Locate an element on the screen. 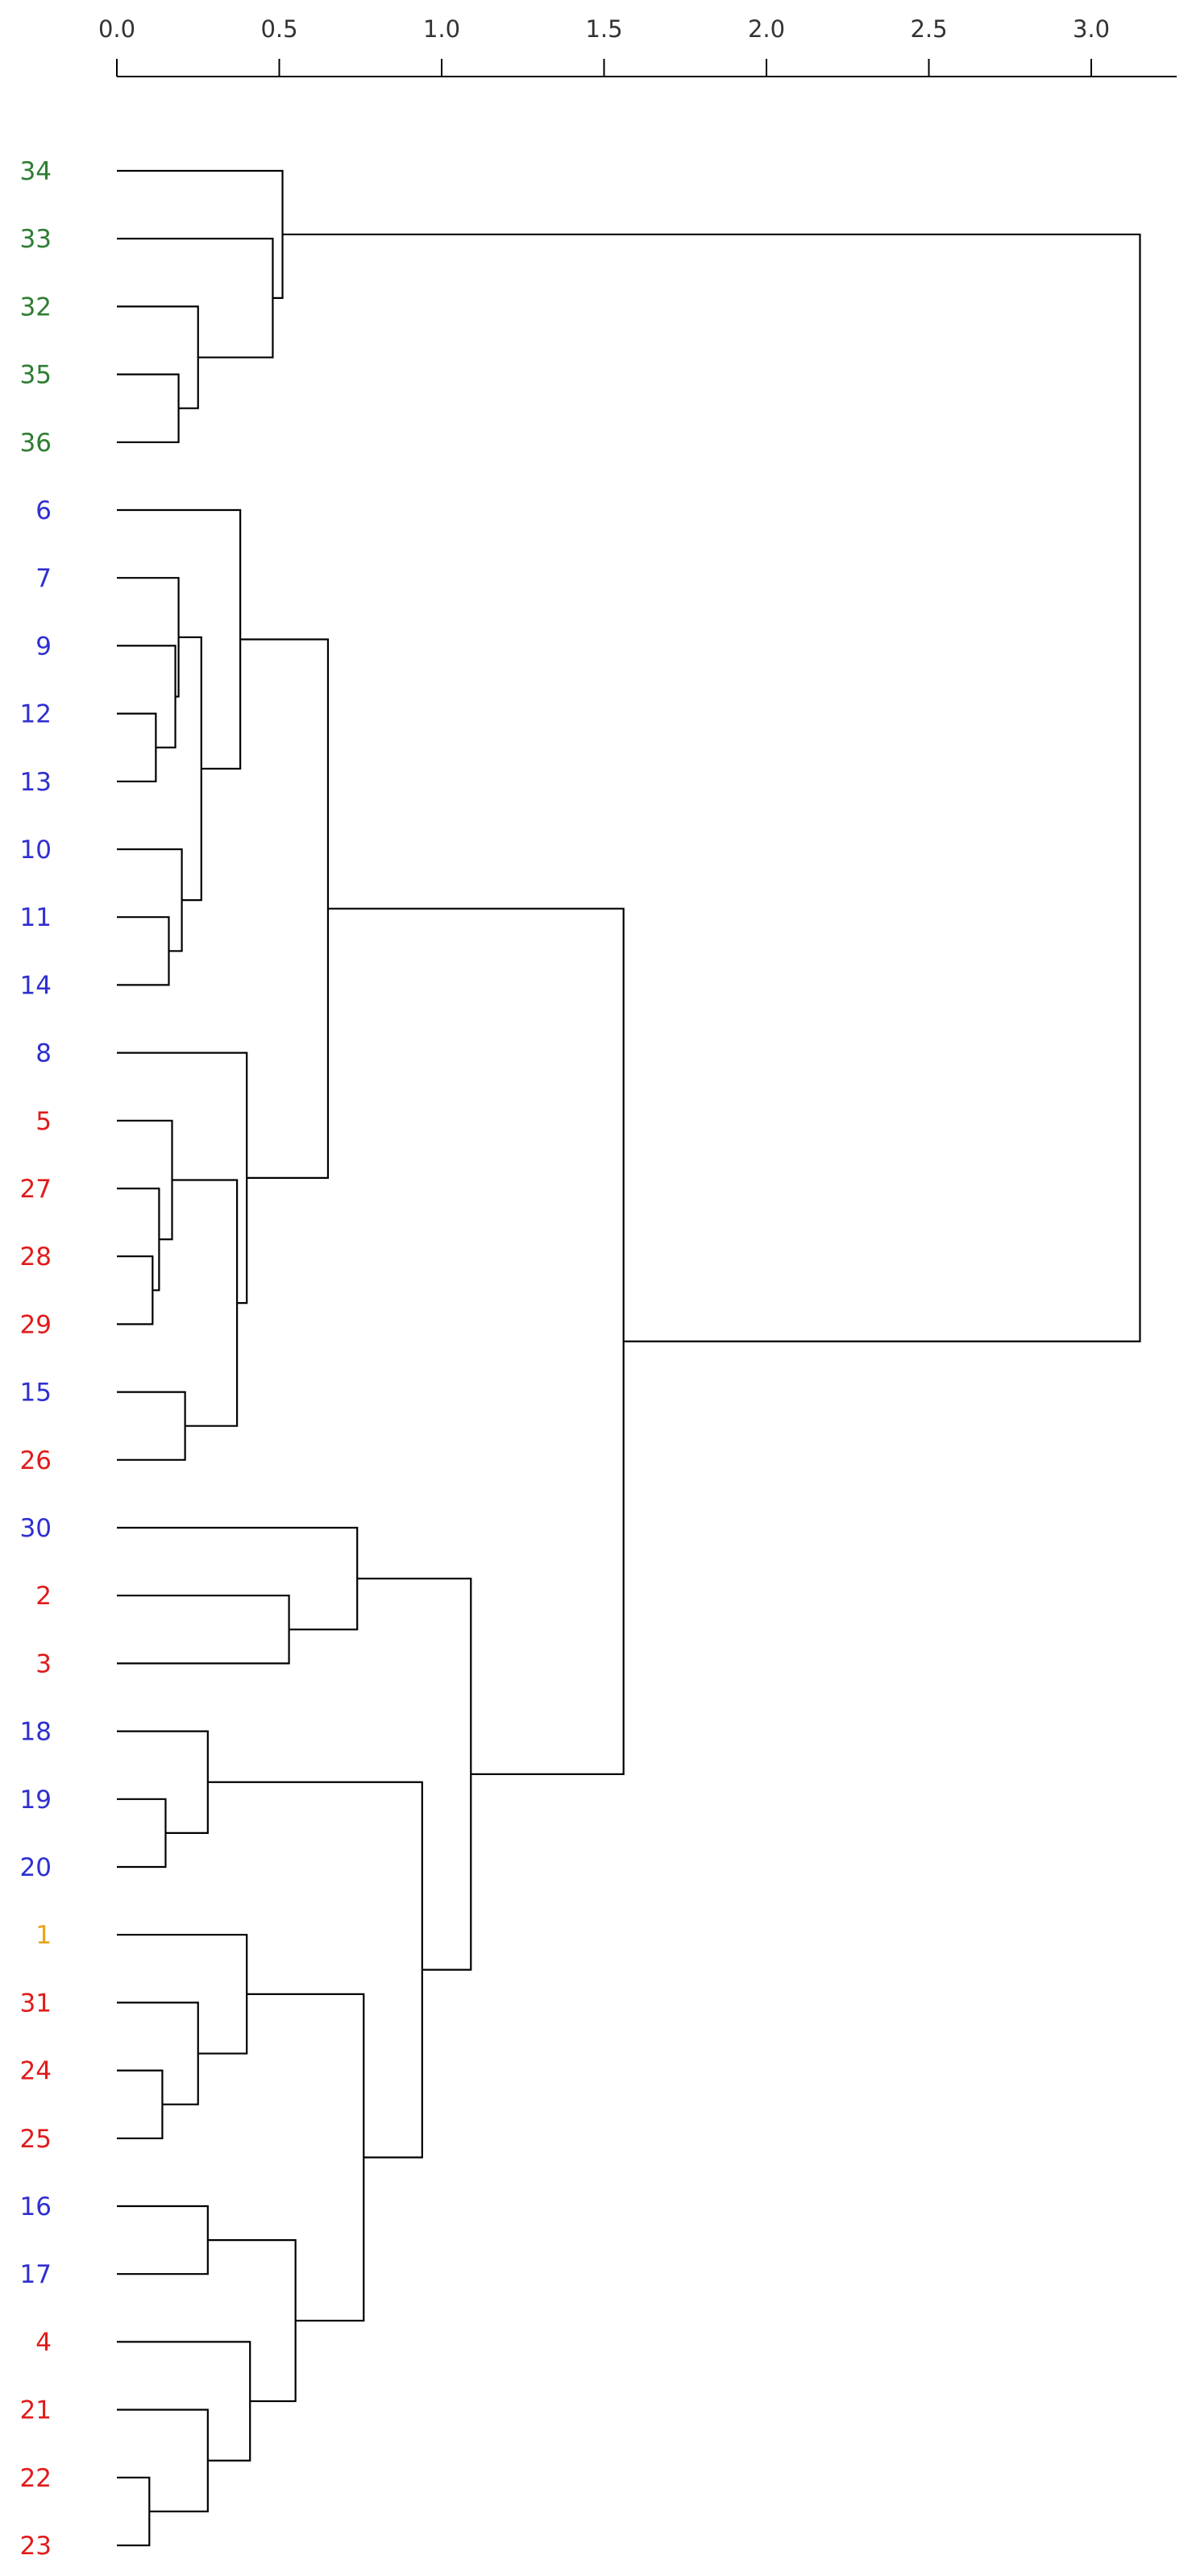 The width and height of the screenshot is (1192, 2576). axis-tick-label: 1.5 is located at coordinates (603, 29).